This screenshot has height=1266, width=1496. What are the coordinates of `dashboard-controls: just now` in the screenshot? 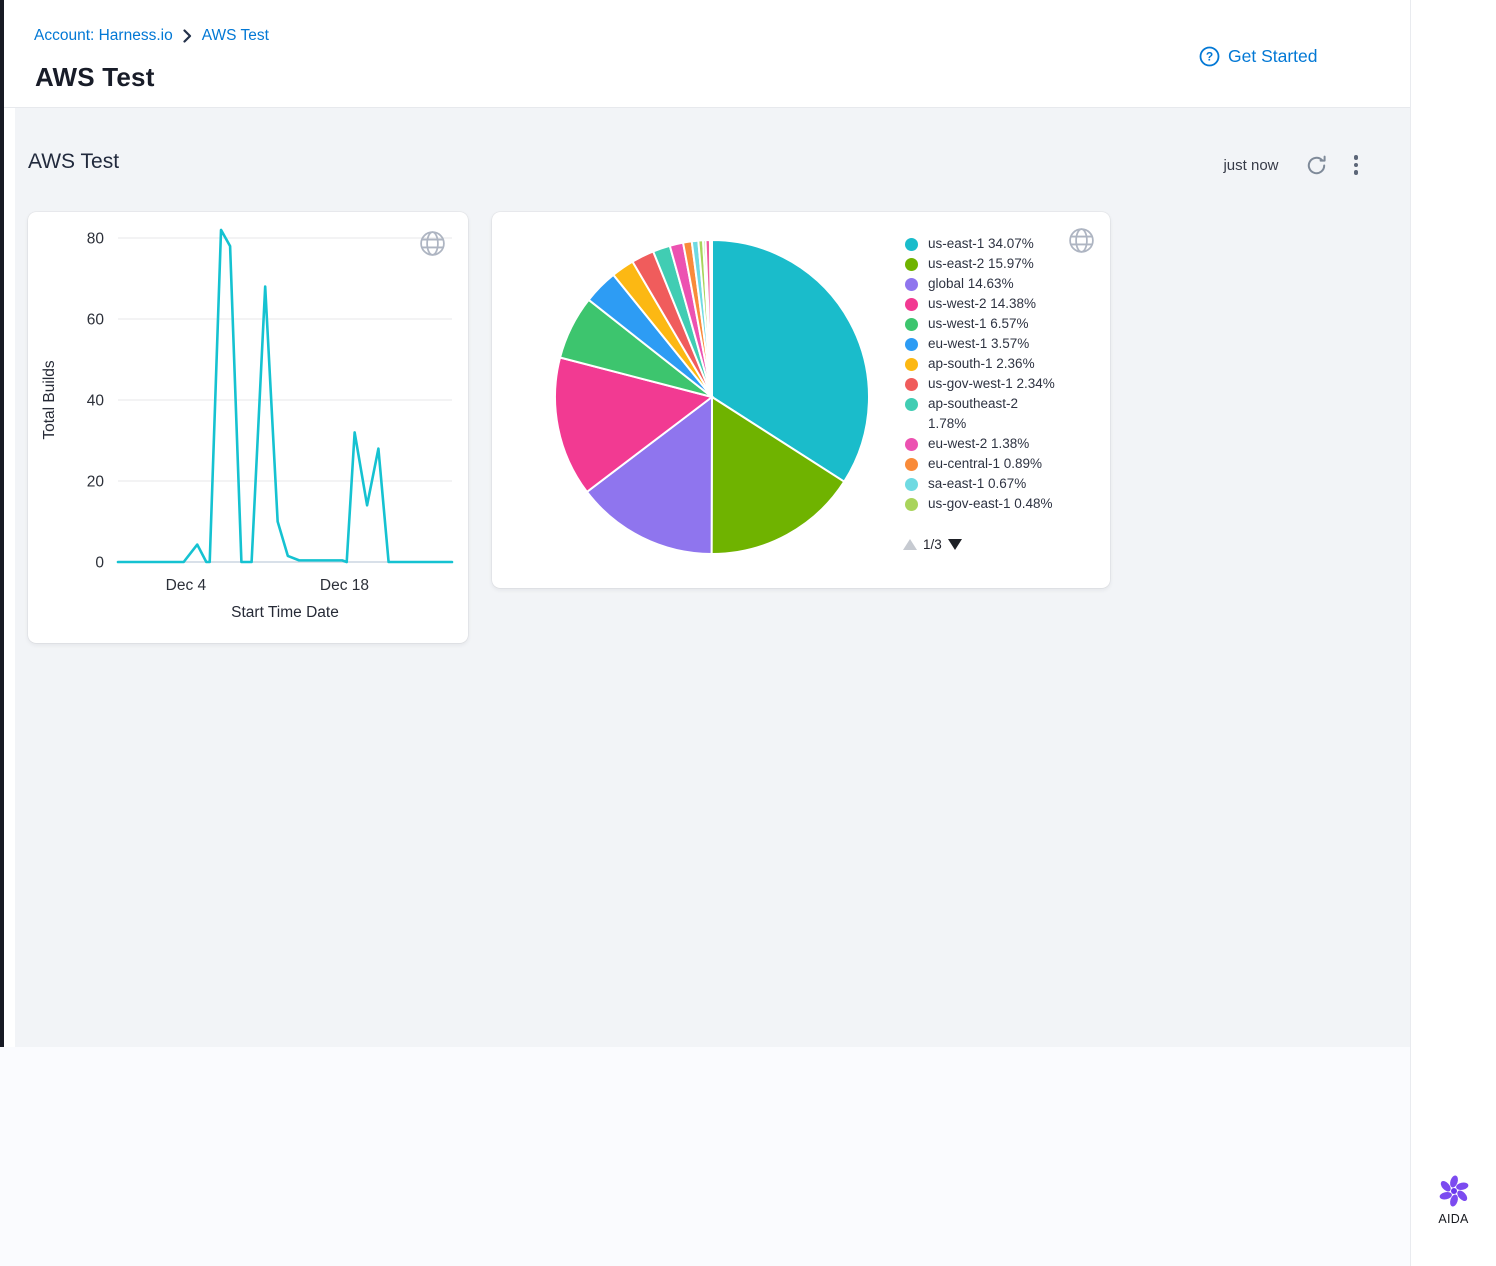 It's located at (1290, 165).